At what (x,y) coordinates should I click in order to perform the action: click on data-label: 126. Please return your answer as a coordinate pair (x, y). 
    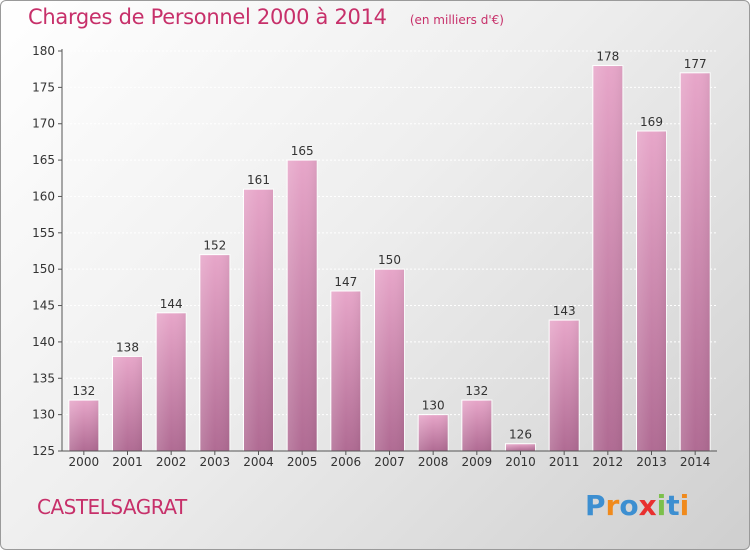
    Looking at the image, I should click on (520, 435).